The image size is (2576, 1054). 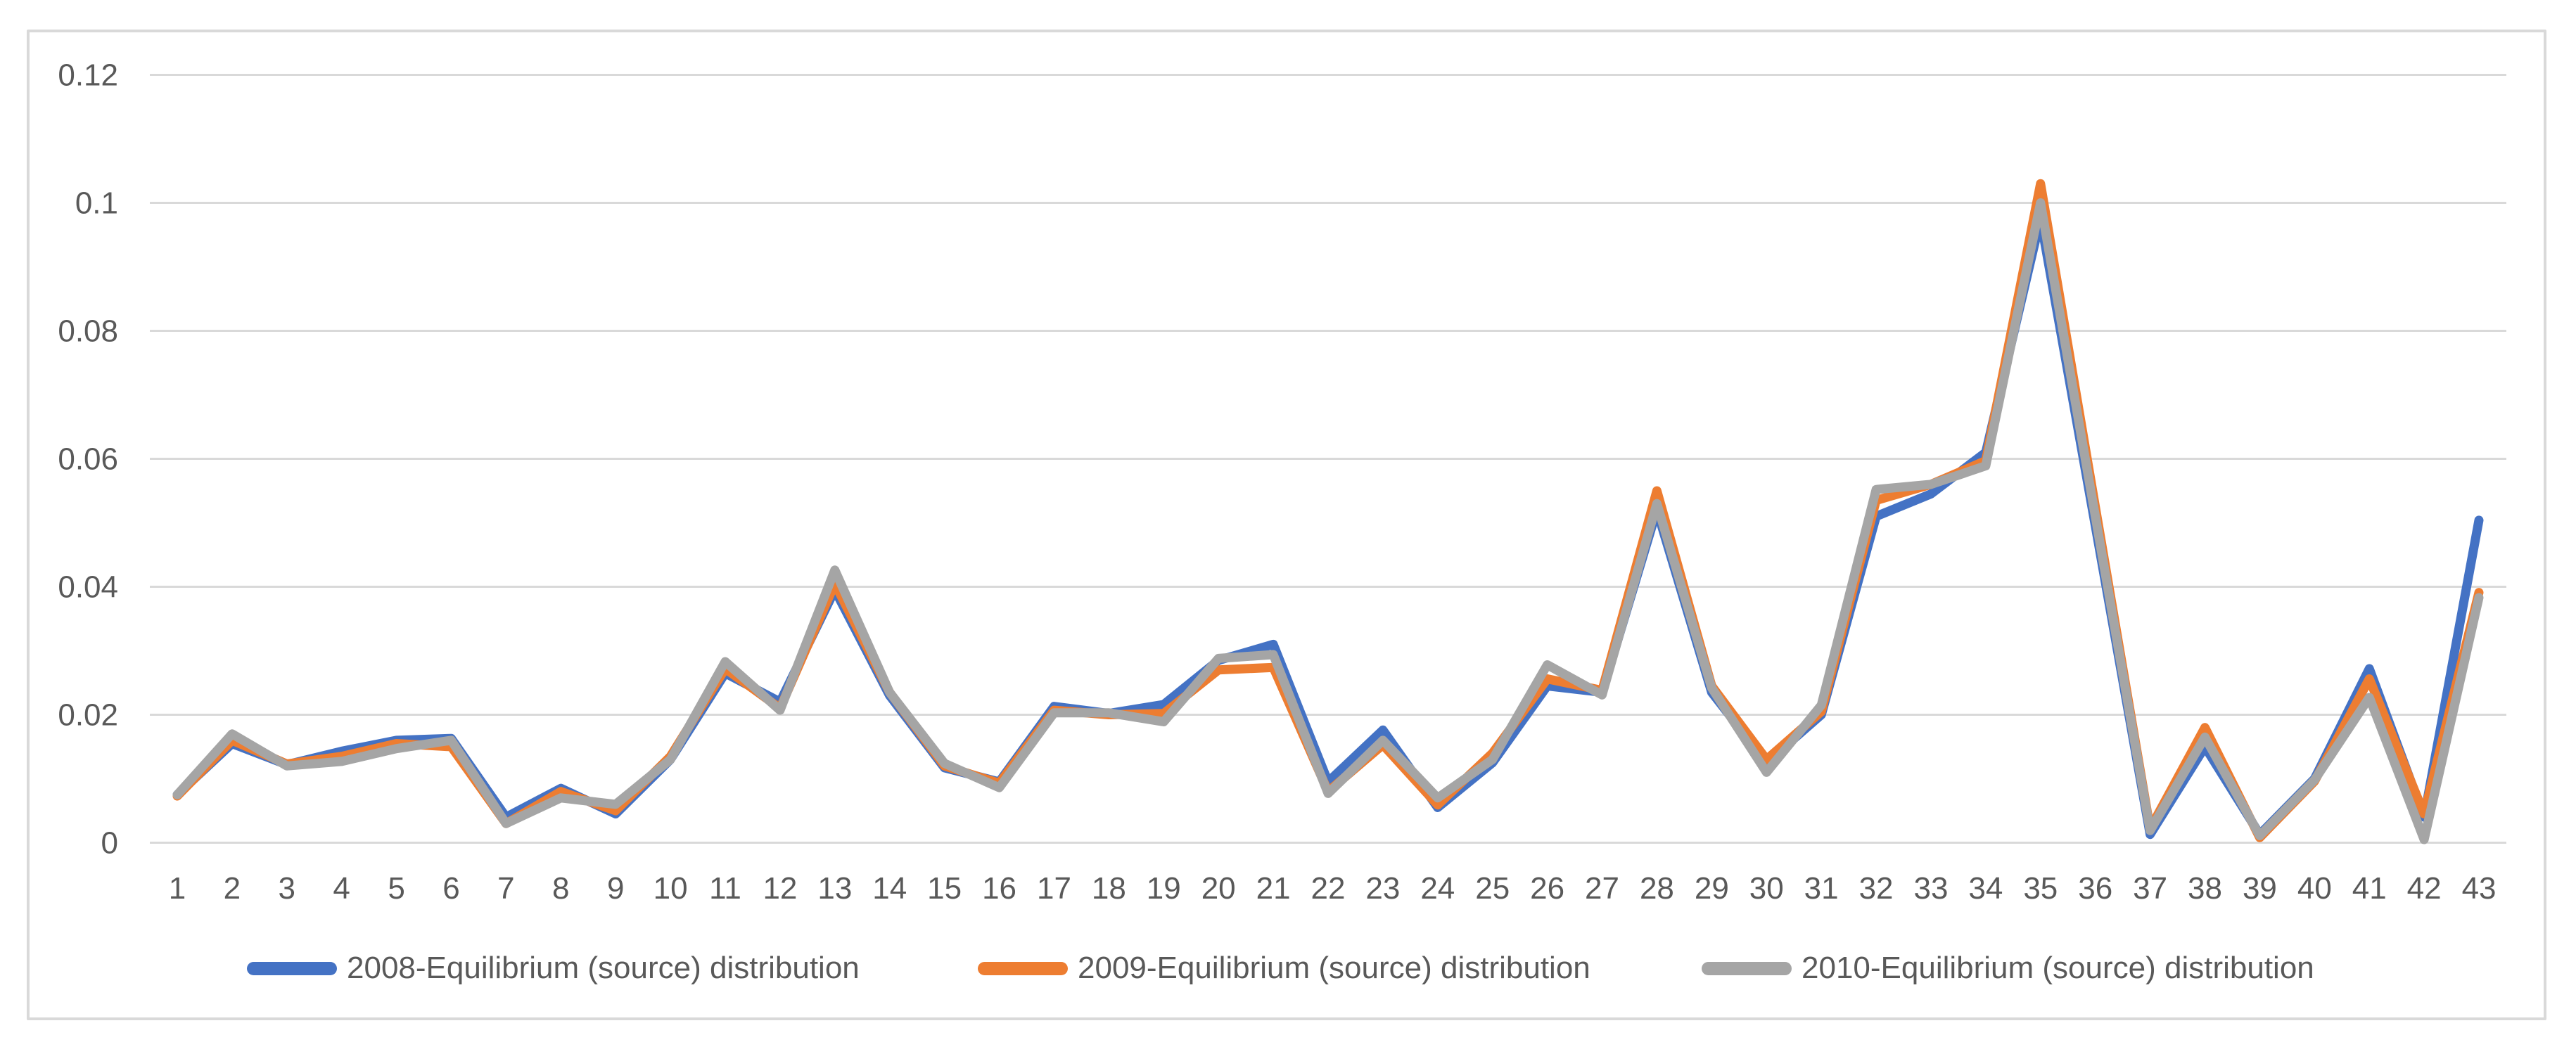 I want to click on x-tick-label-16: 16, so click(x=999, y=888).